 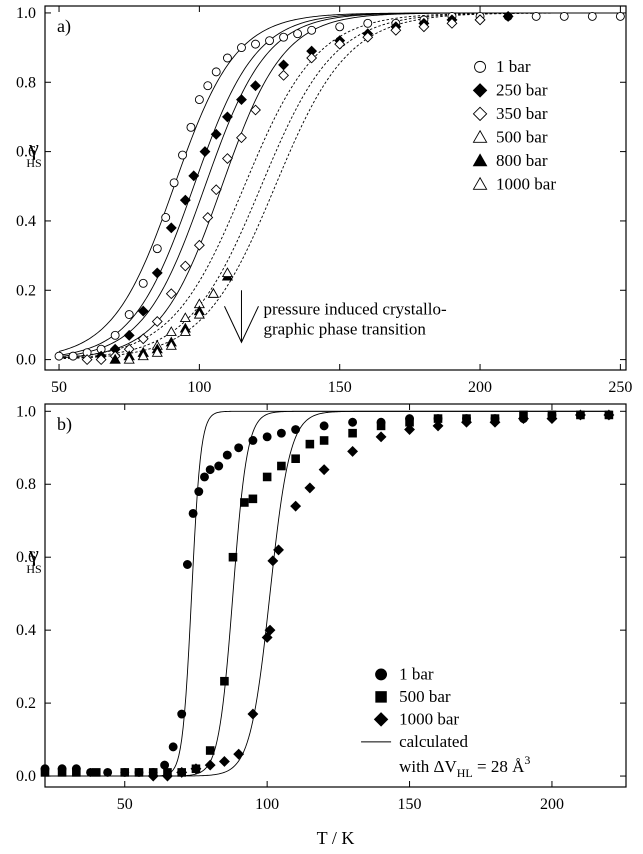 What do you see at coordinates (178, 315) in the screenshot?
I see `panel-a-series` at bounding box center [178, 315].